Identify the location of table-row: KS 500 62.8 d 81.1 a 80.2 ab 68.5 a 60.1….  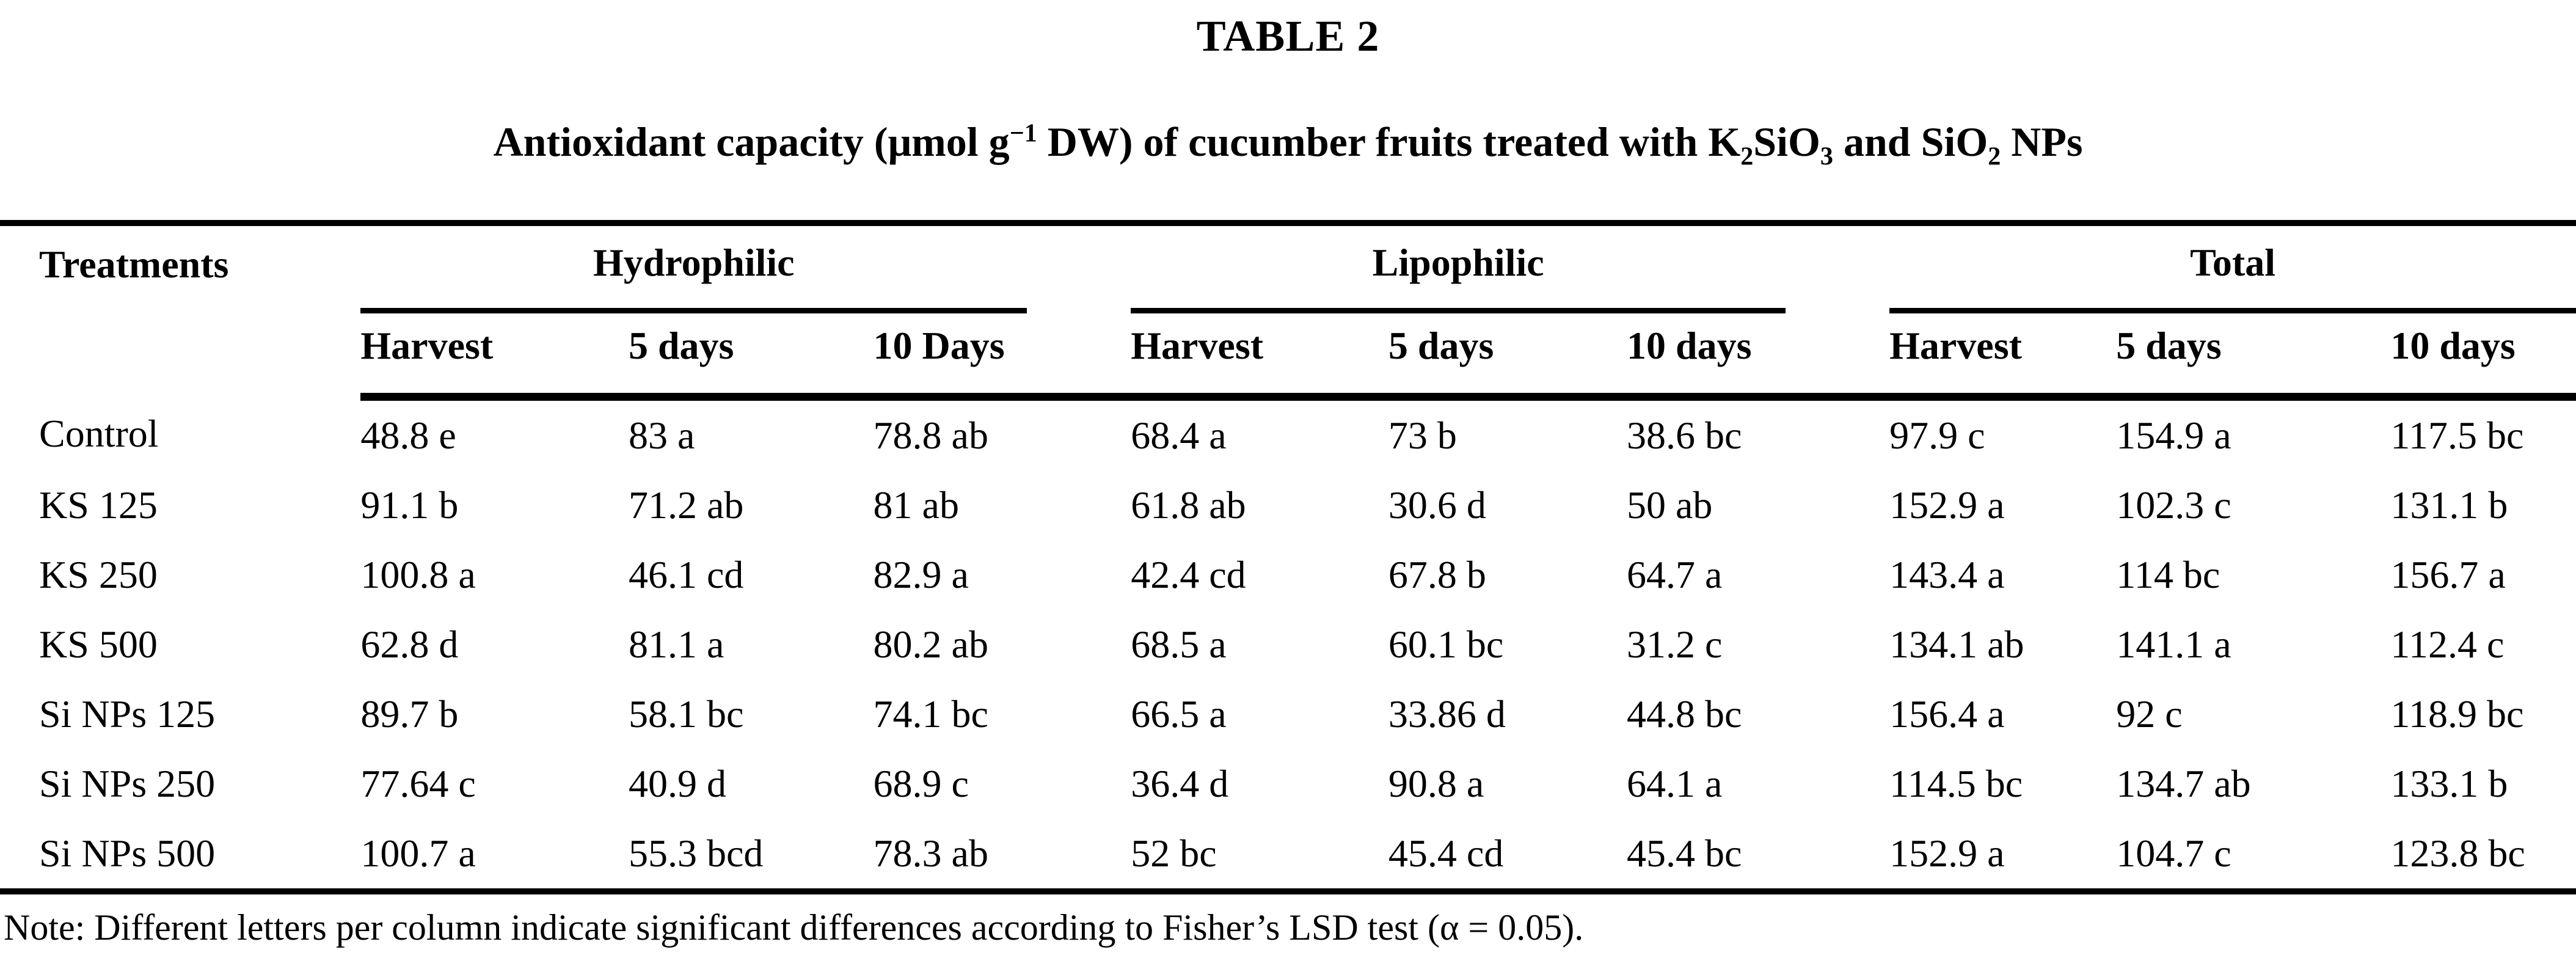
(1288, 644).